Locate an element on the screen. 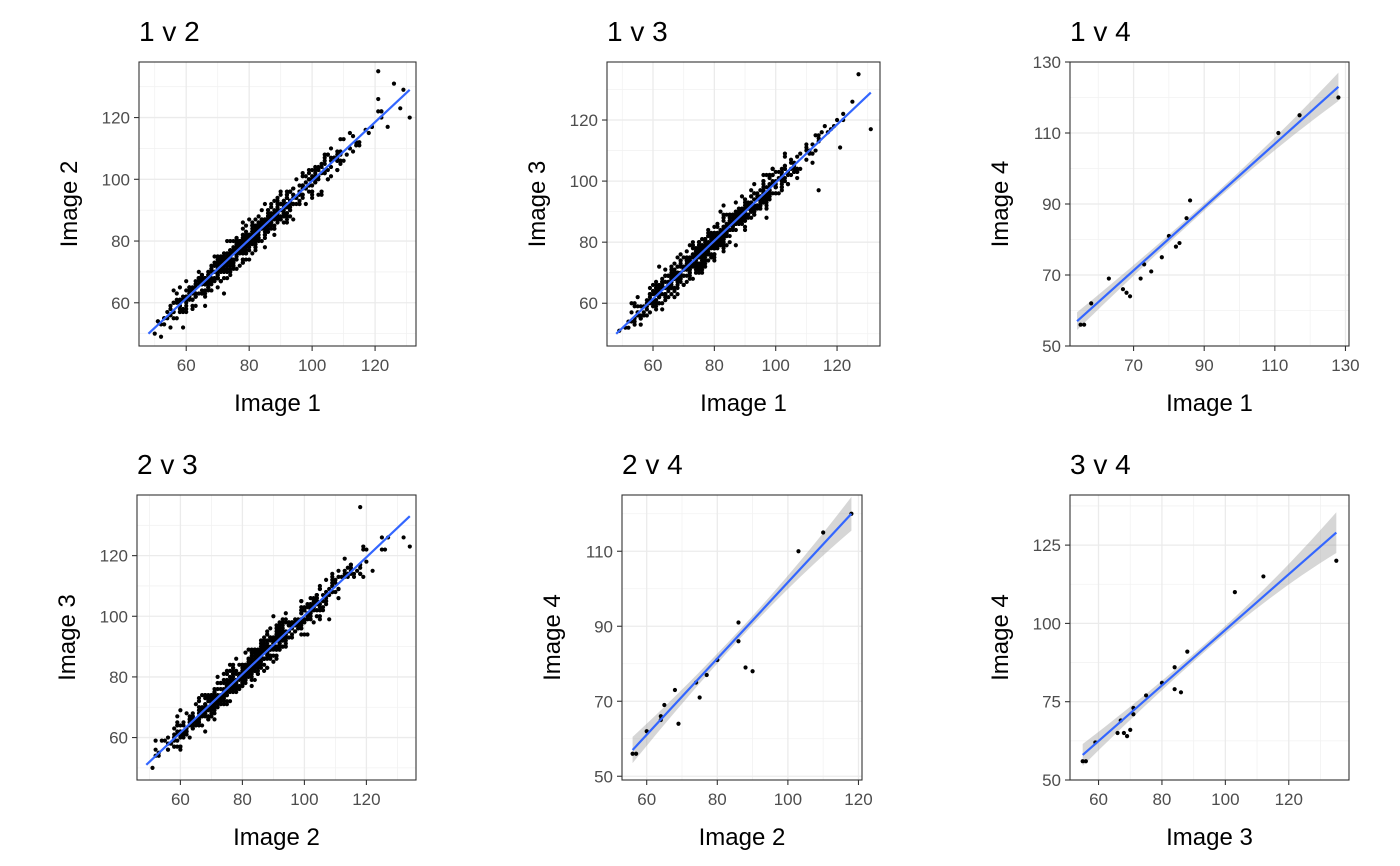 The width and height of the screenshot is (1400, 866). x-tick-label: 60 is located at coordinates (646, 799).